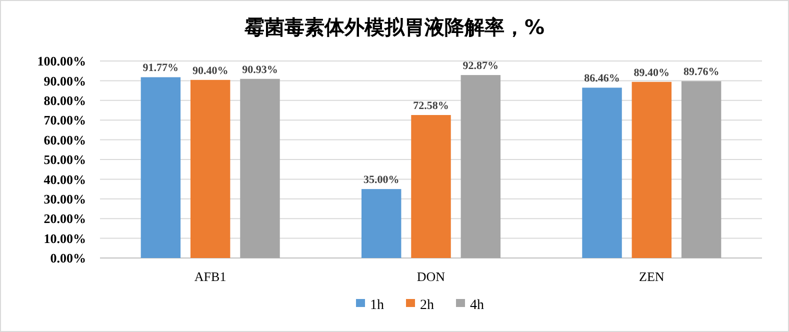 The height and width of the screenshot is (332, 789). What do you see at coordinates (65, 218) in the screenshot?
I see `y-tick-label: 20.00%` at bounding box center [65, 218].